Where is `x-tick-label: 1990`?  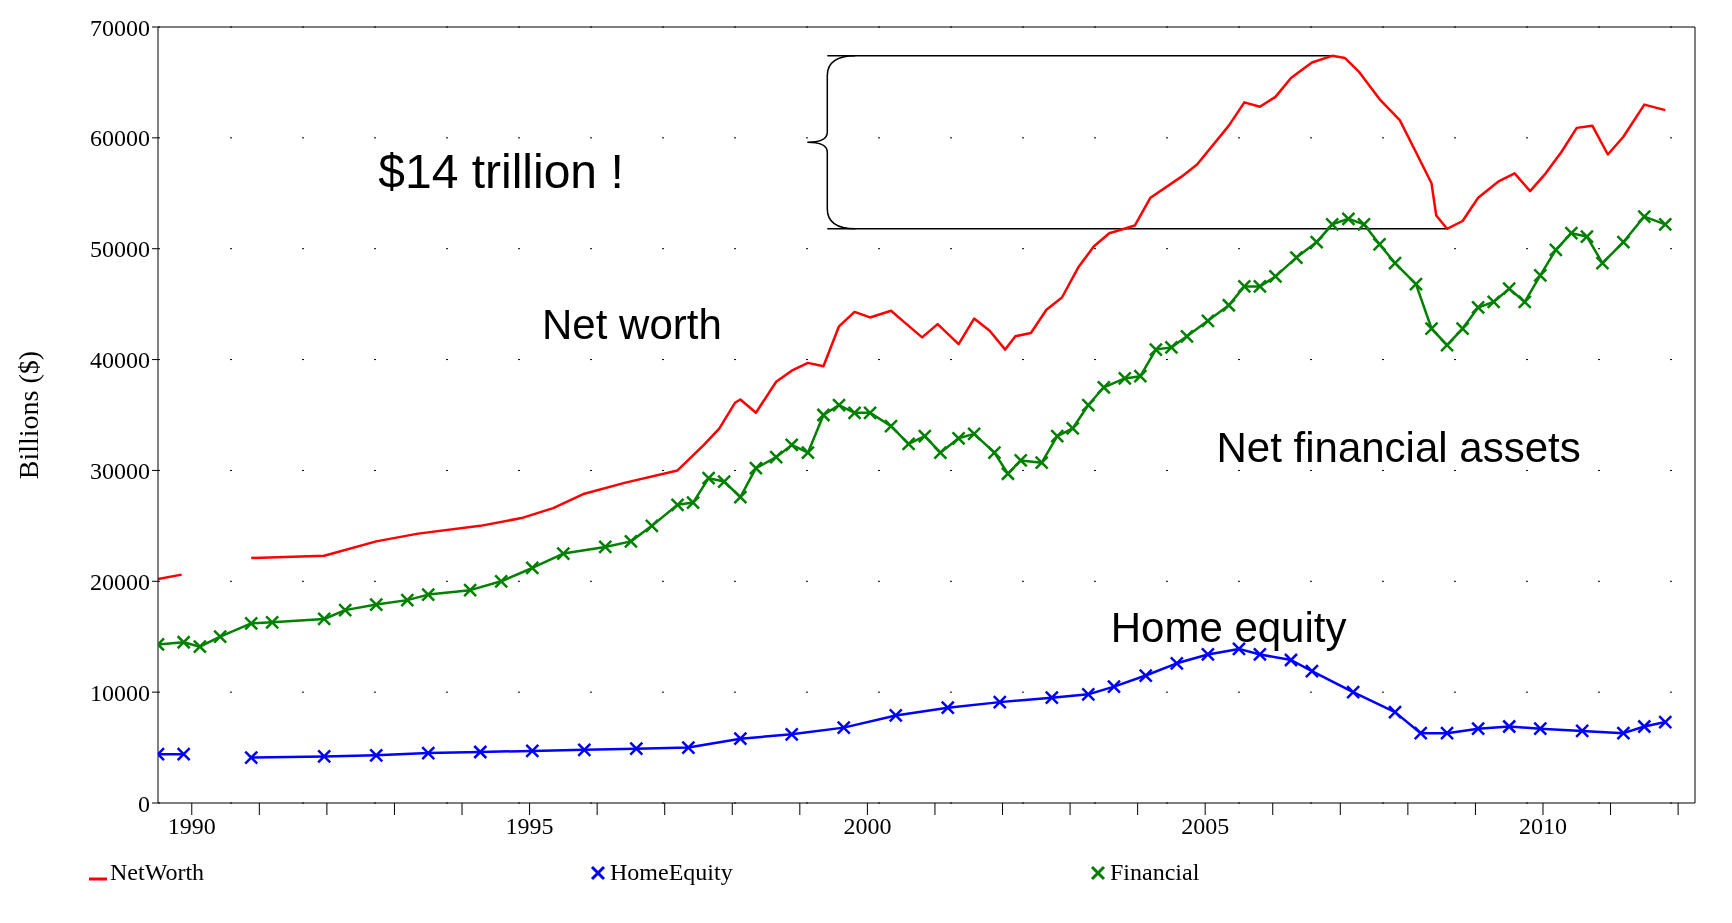 x-tick-label: 1990 is located at coordinates (191, 826).